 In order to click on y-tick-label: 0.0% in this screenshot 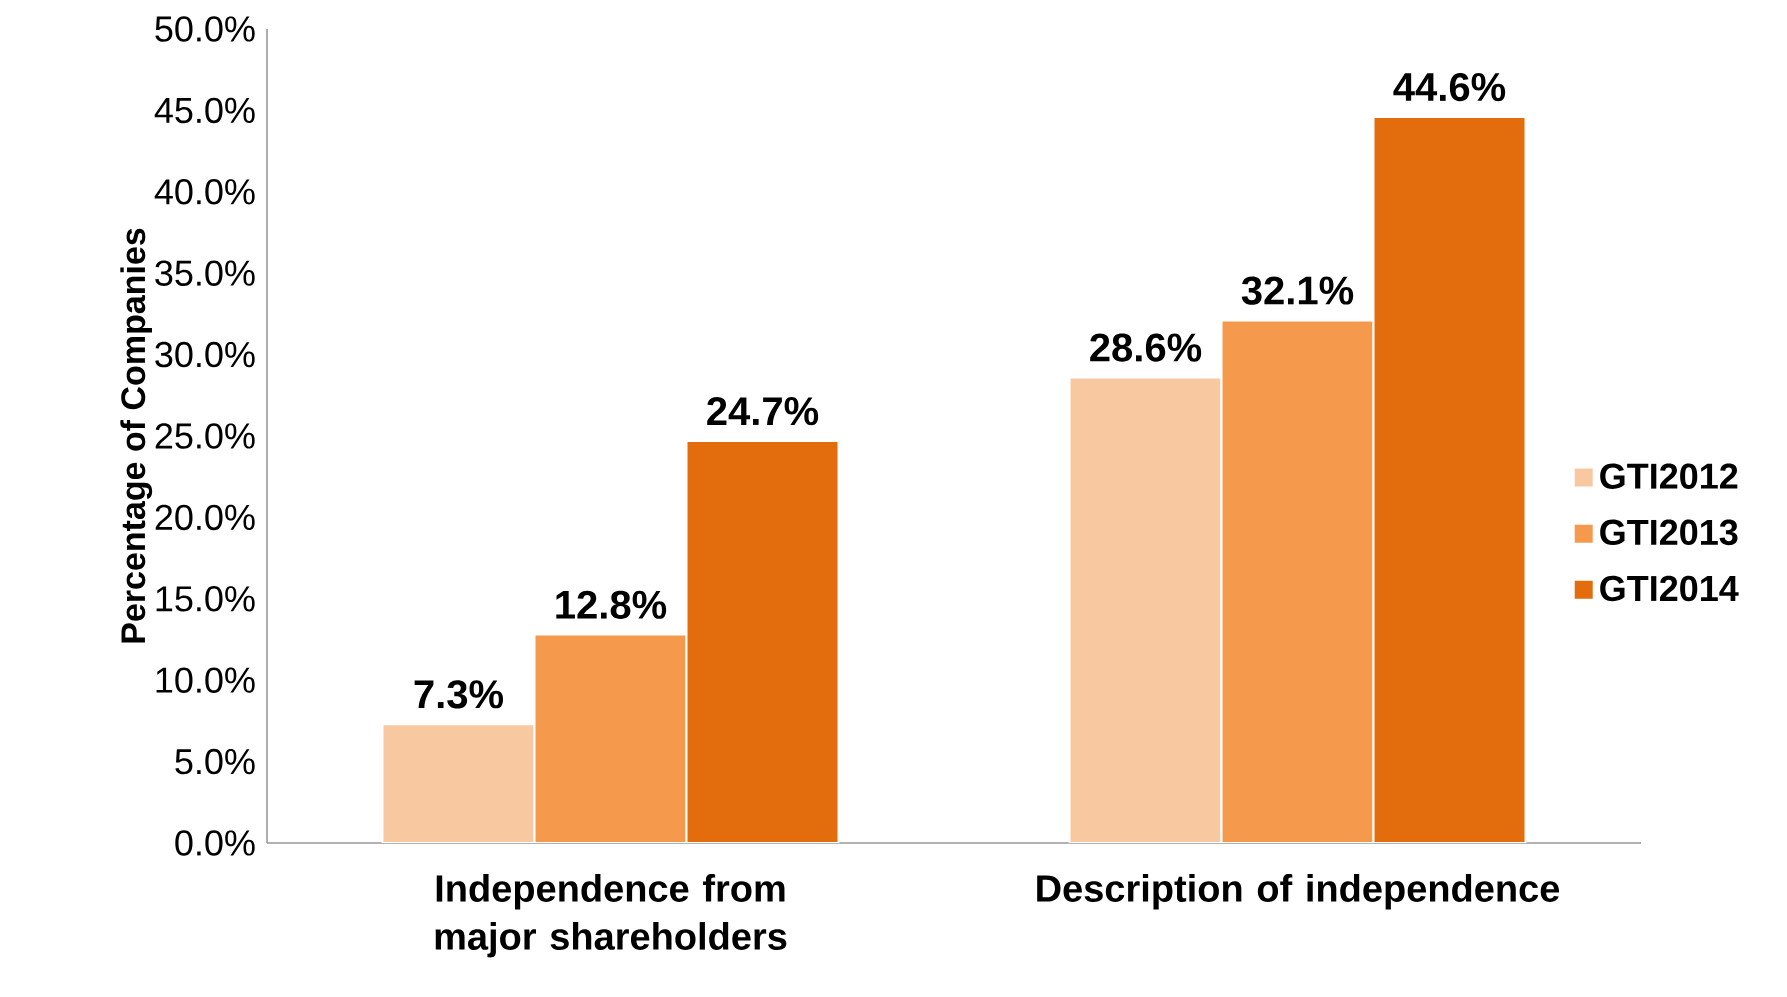, I will do `click(215, 843)`.